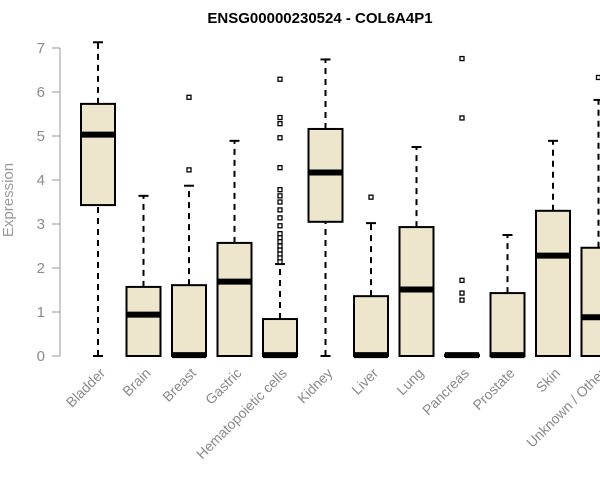  I want to click on y-tick-label: 2, so click(41, 268).